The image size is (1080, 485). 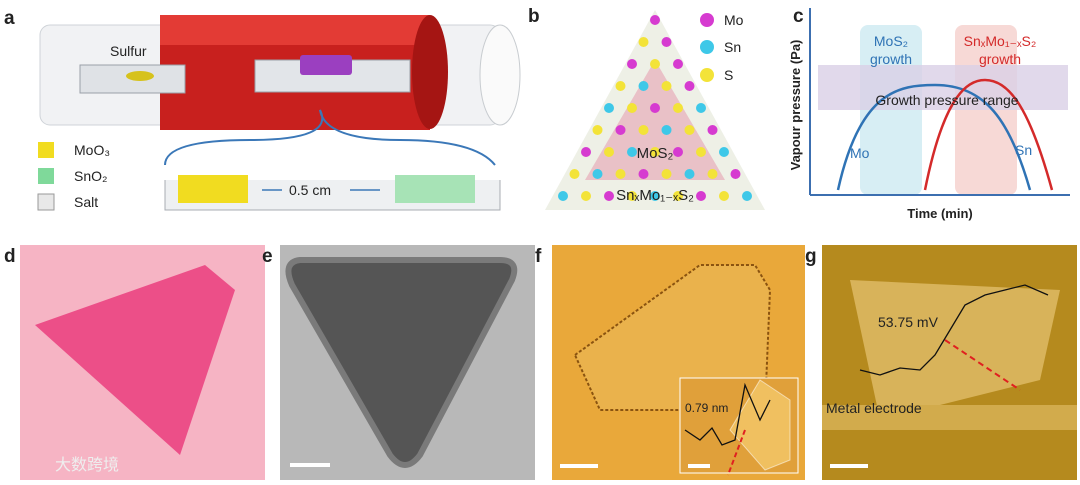 What do you see at coordinates (798, 16) in the screenshot?
I see `panel-label: c` at bounding box center [798, 16].